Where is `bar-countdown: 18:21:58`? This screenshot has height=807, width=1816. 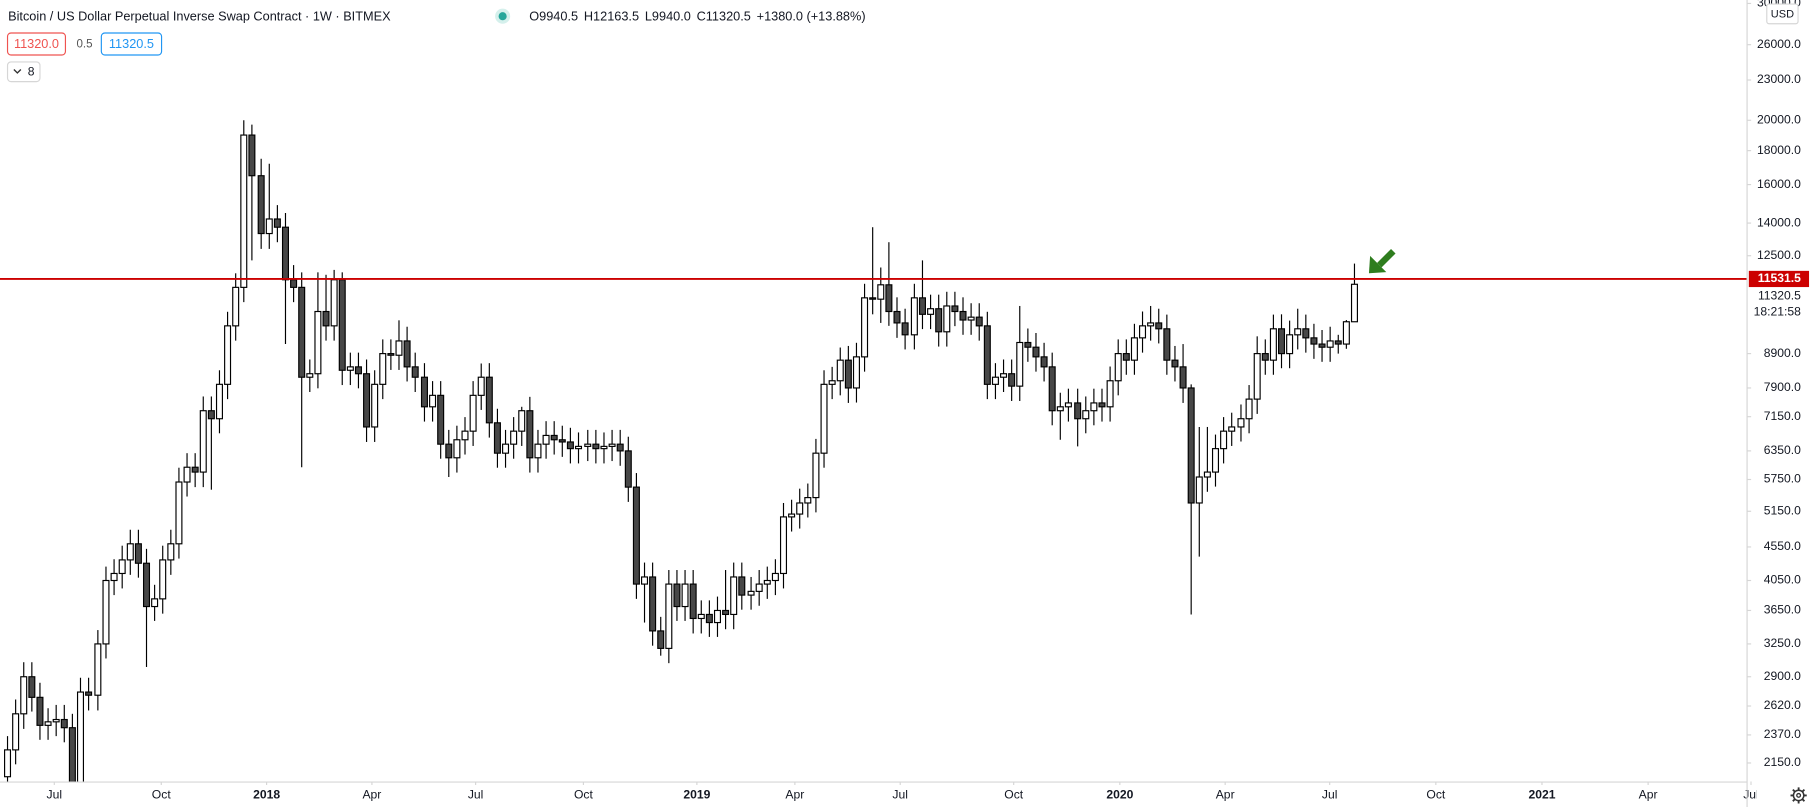
bar-countdown: 18:21:58 is located at coordinates (1778, 312).